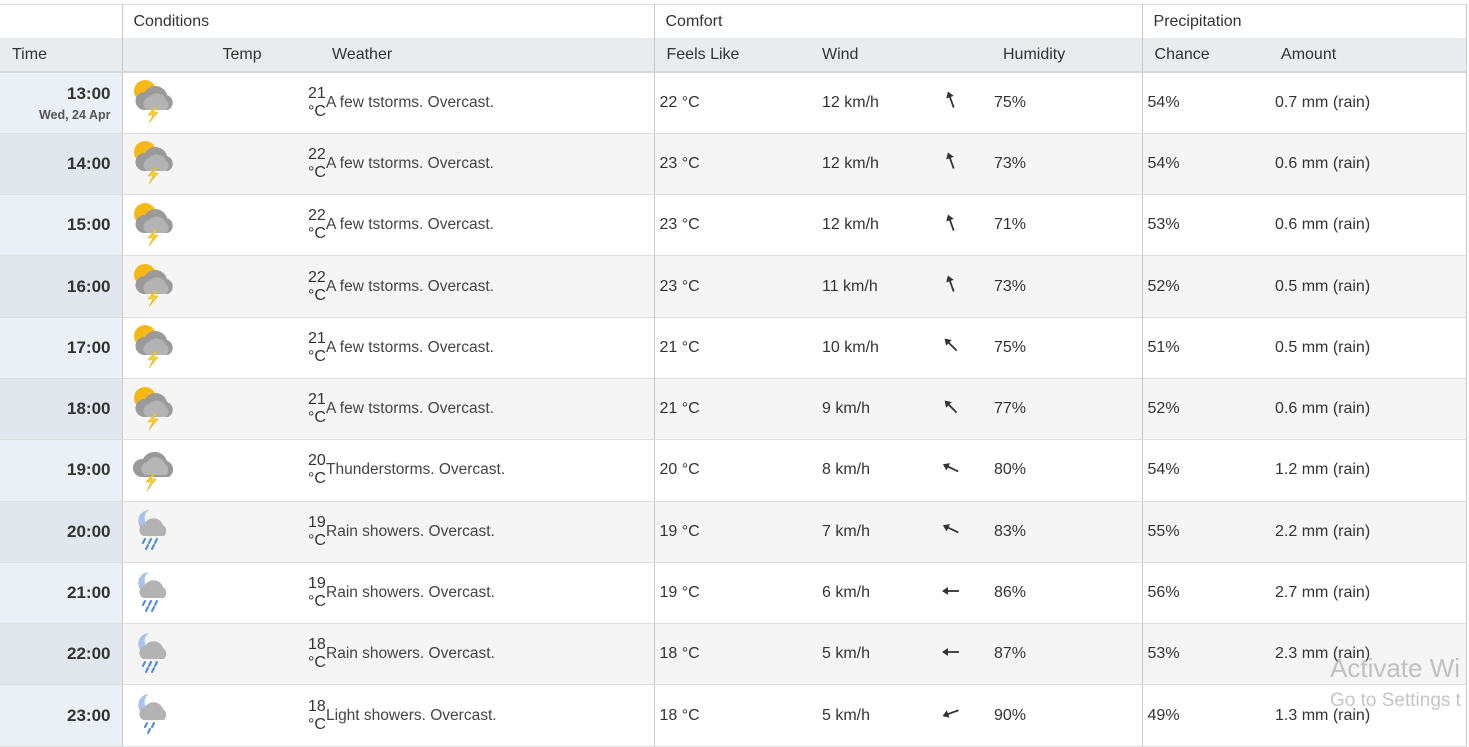 The width and height of the screenshot is (1469, 747). What do you see at coordinates (89, 225) in the screenshot?
I see `hour-label: 15:00` at bounding box center [89, 225].